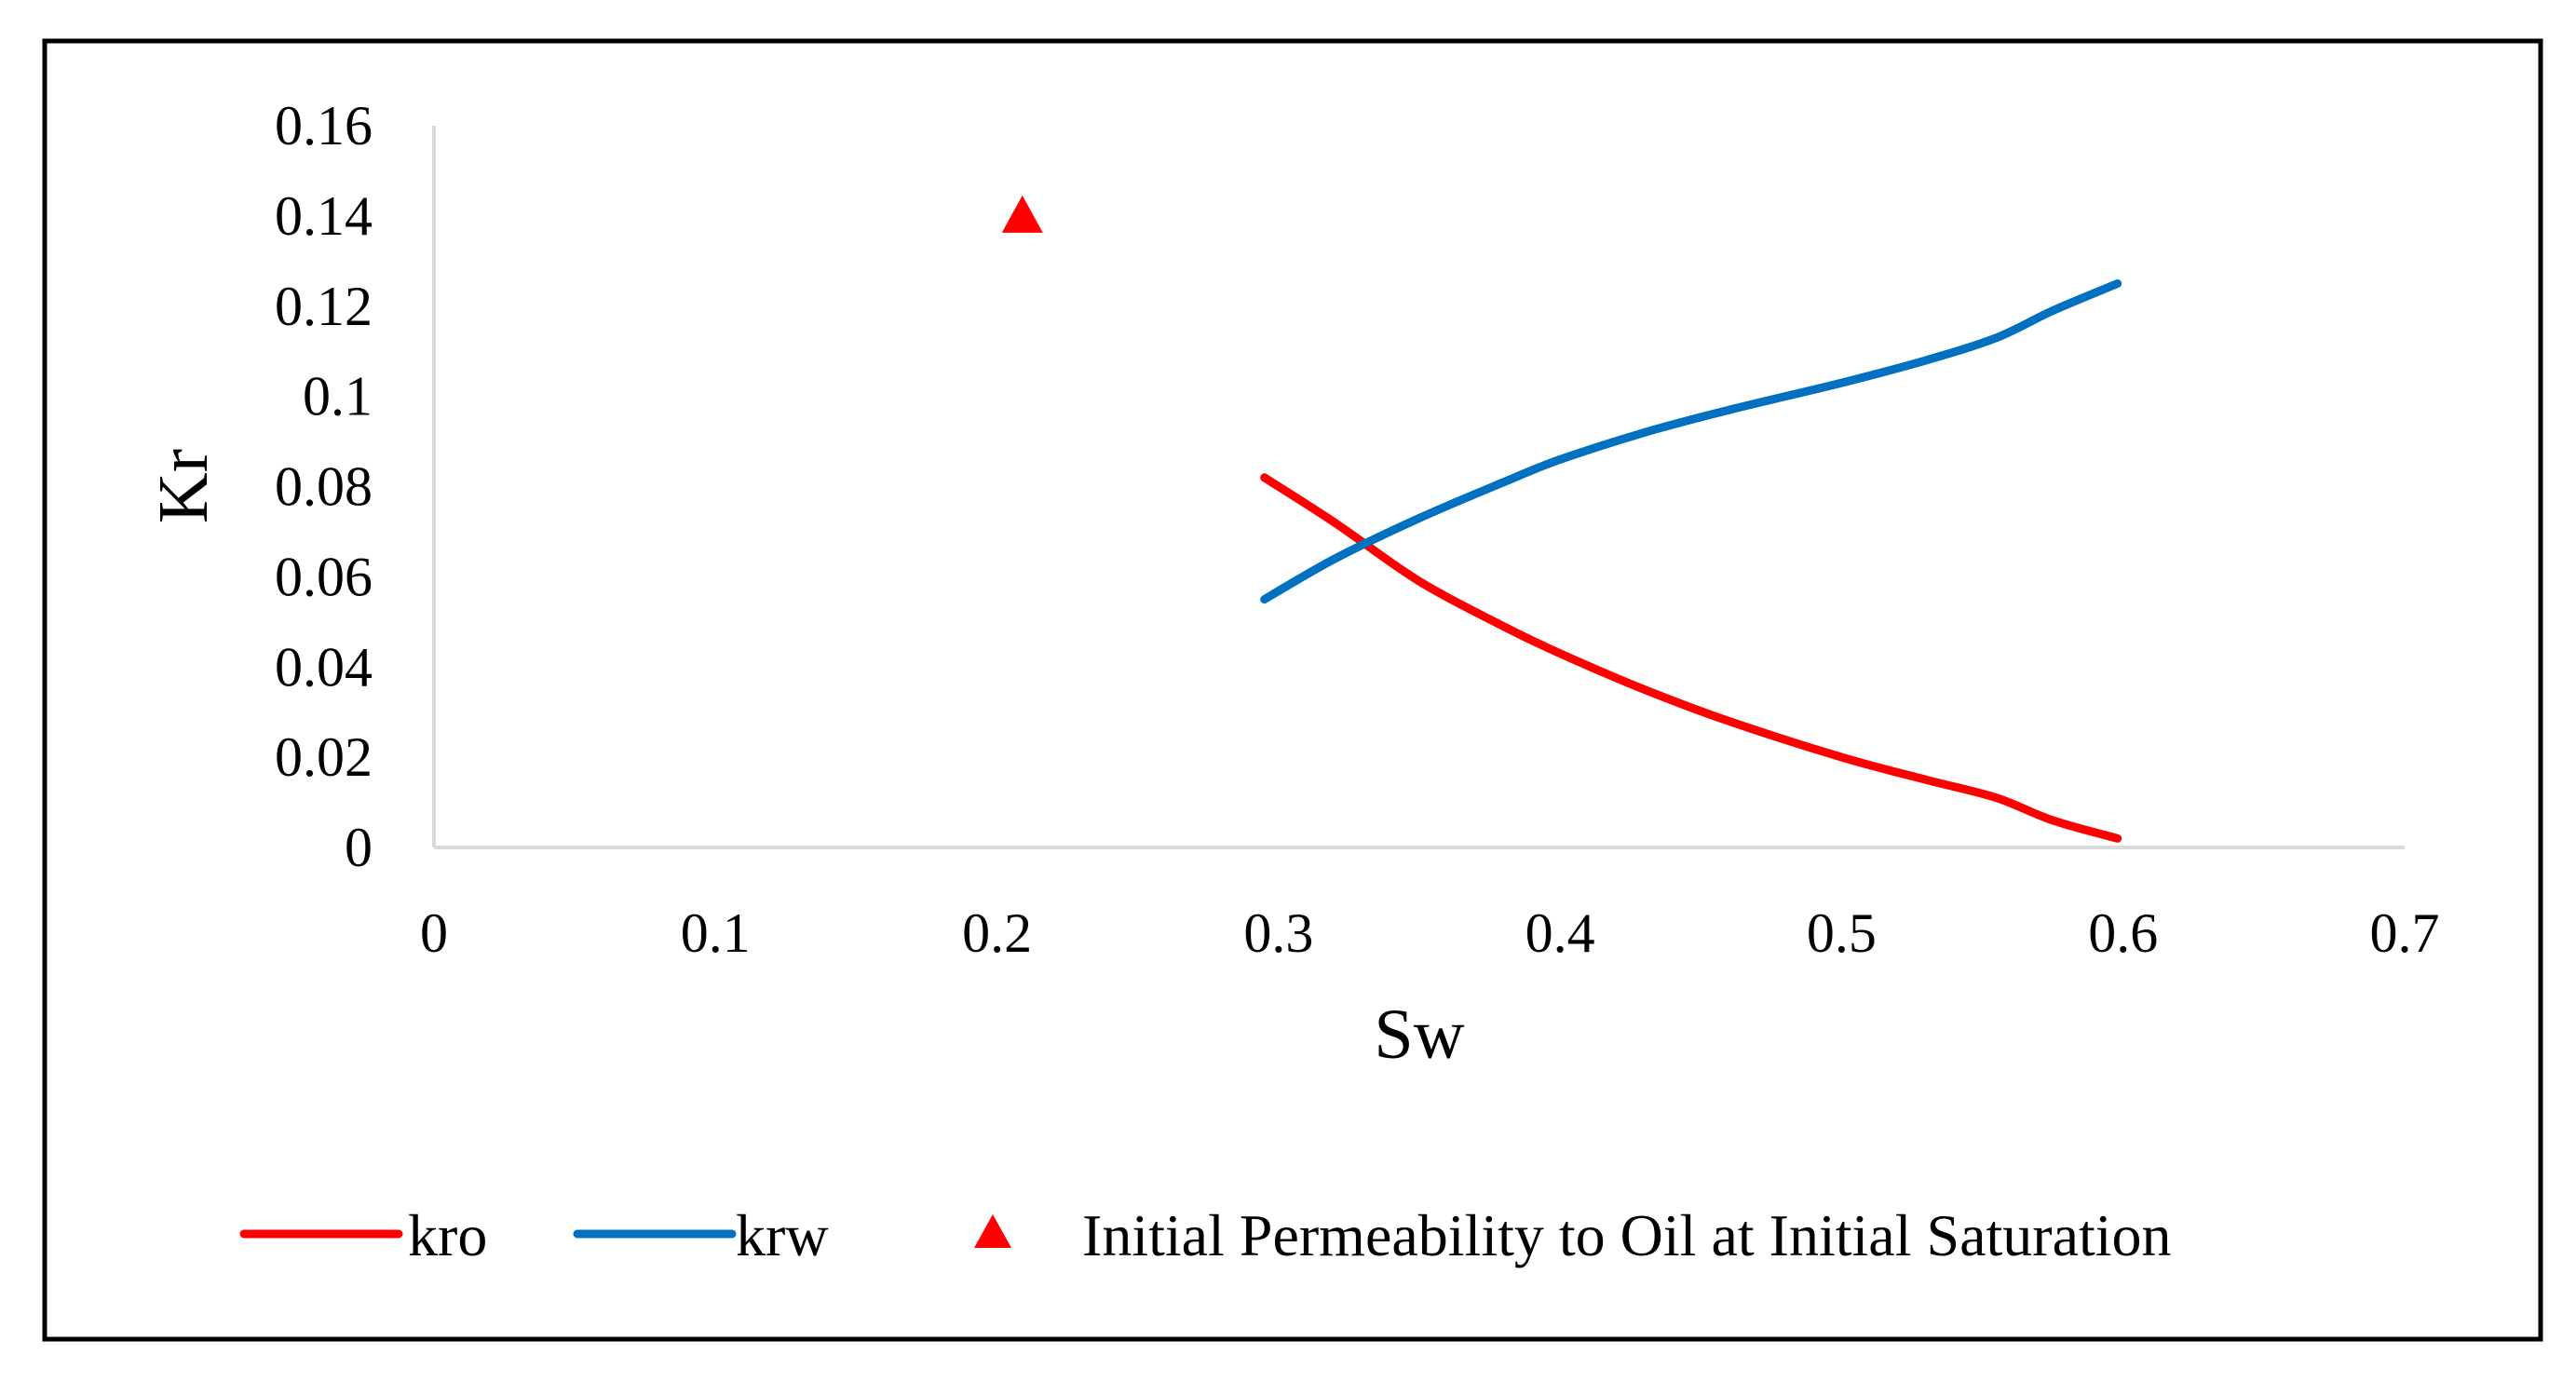 This screenshot has height=1382, width=2576. I want to click on legend-label-krw: krw, so click(782, 1235).